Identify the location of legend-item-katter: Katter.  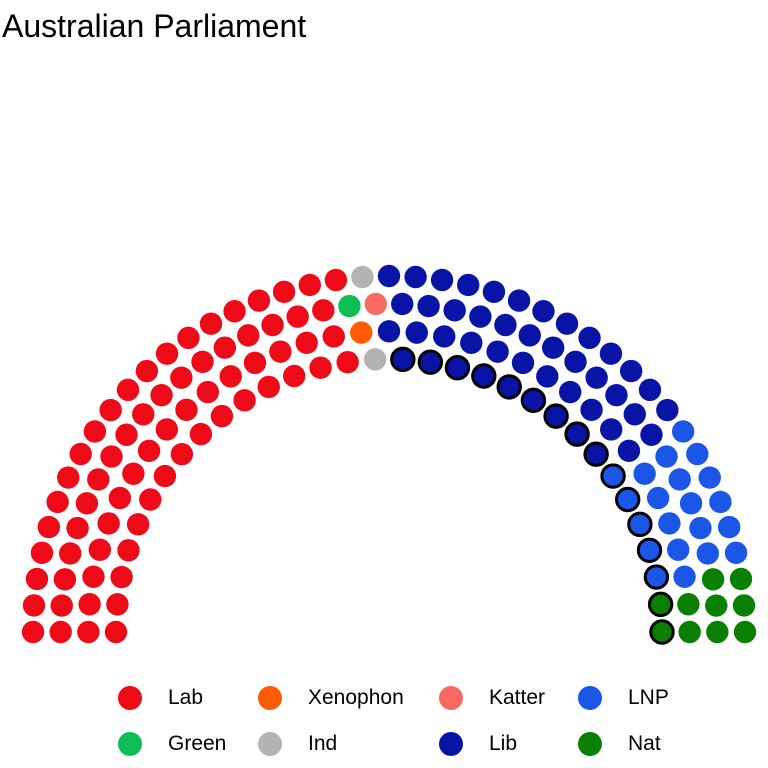
(492, 698).